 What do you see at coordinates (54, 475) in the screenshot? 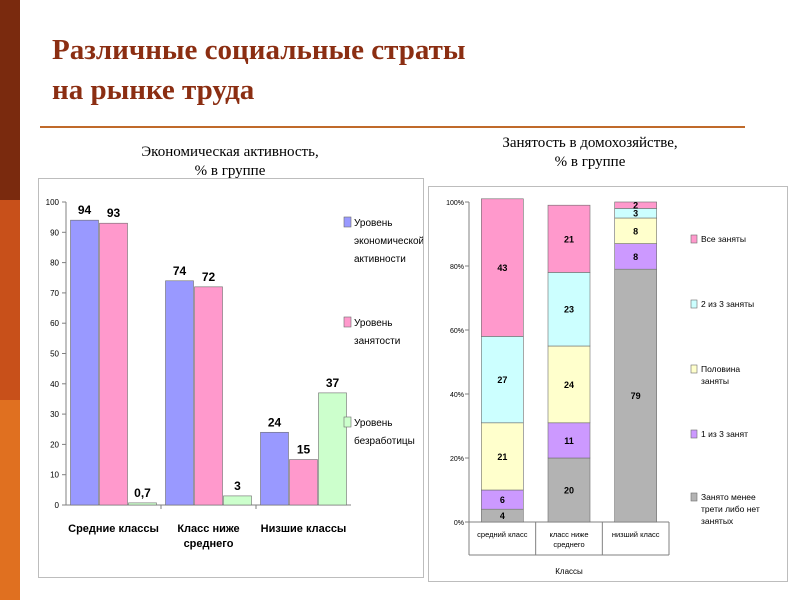
I see `y-tick-label: 10` at bounding box center [54, 475].